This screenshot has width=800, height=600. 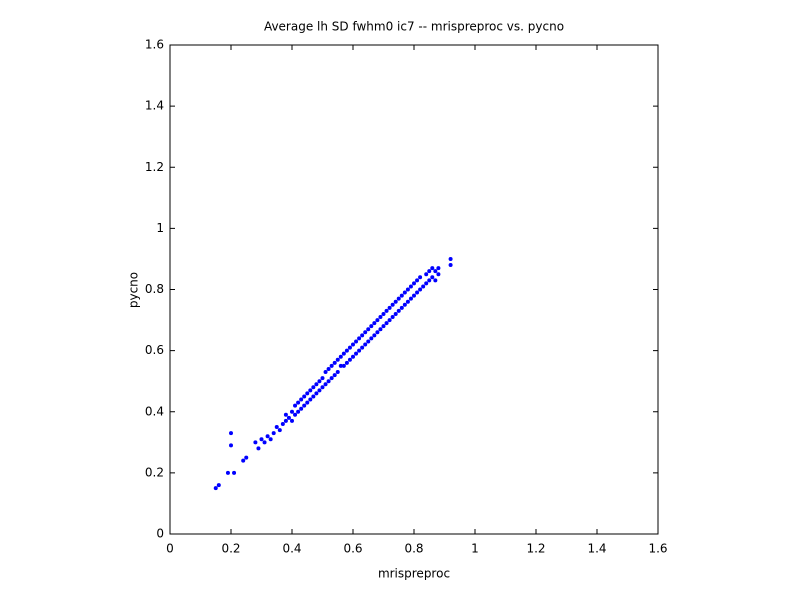 I want to click on x-tick-label: 1.6, so click(x=657, y=549).